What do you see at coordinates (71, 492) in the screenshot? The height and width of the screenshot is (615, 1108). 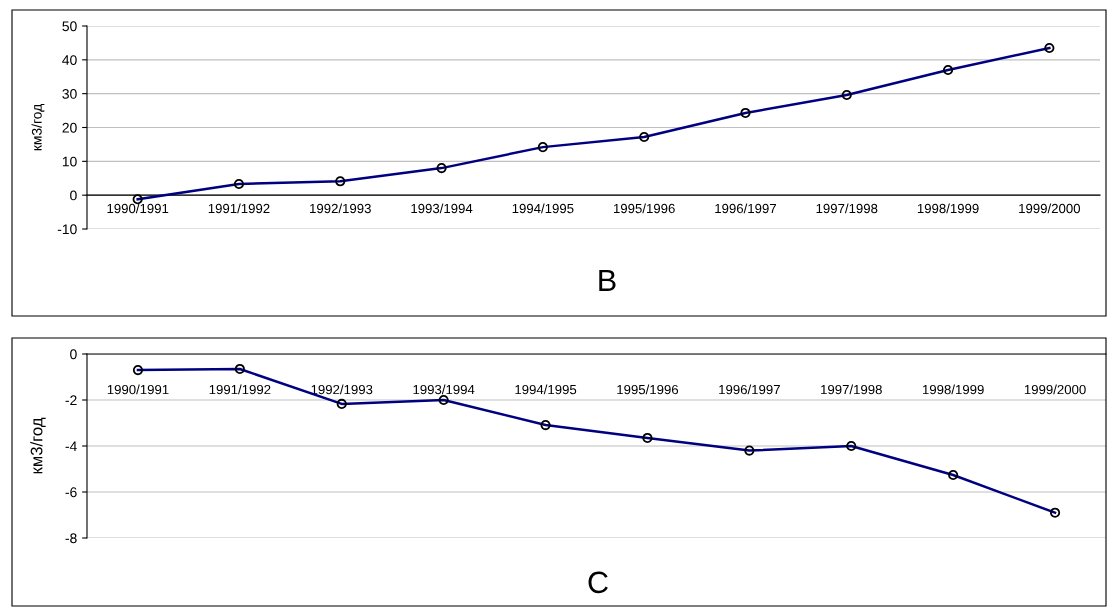 I see `y-tick-label: -6` at bounding box center [71, 492].